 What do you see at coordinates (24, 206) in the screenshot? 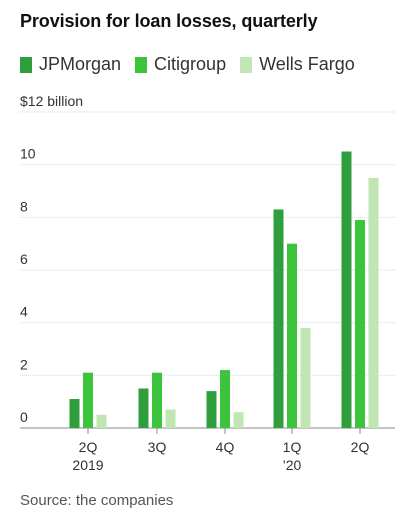
I see `y-tick-label: 8` at bounding box center [24, 206].